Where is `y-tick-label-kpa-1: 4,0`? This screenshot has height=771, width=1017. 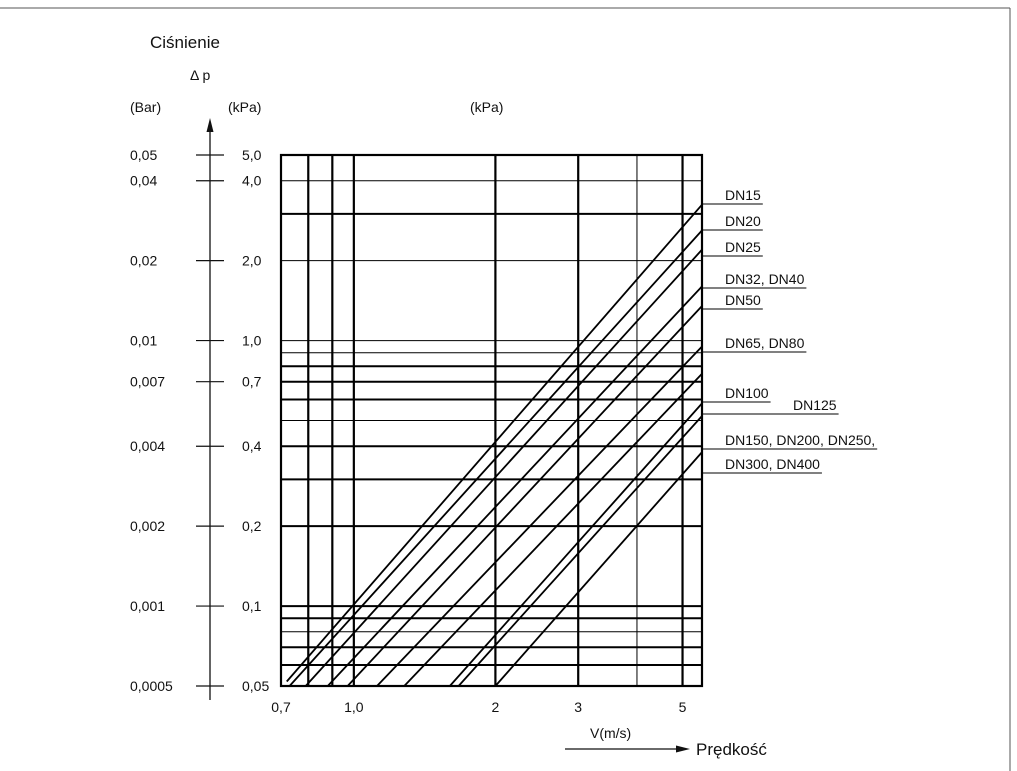 y-tick-label-kpa-1: 4,0 is located at coordinates (252, 181).